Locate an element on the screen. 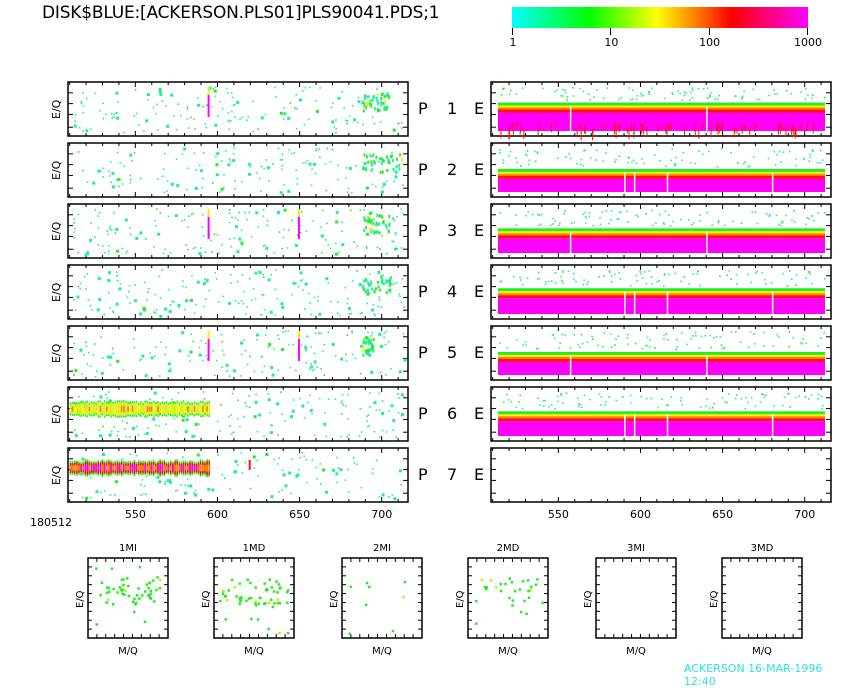 Image resolution: width=850 pixels, height=688 pixels. mq-panel-frame is located at coordinates (508, 598).